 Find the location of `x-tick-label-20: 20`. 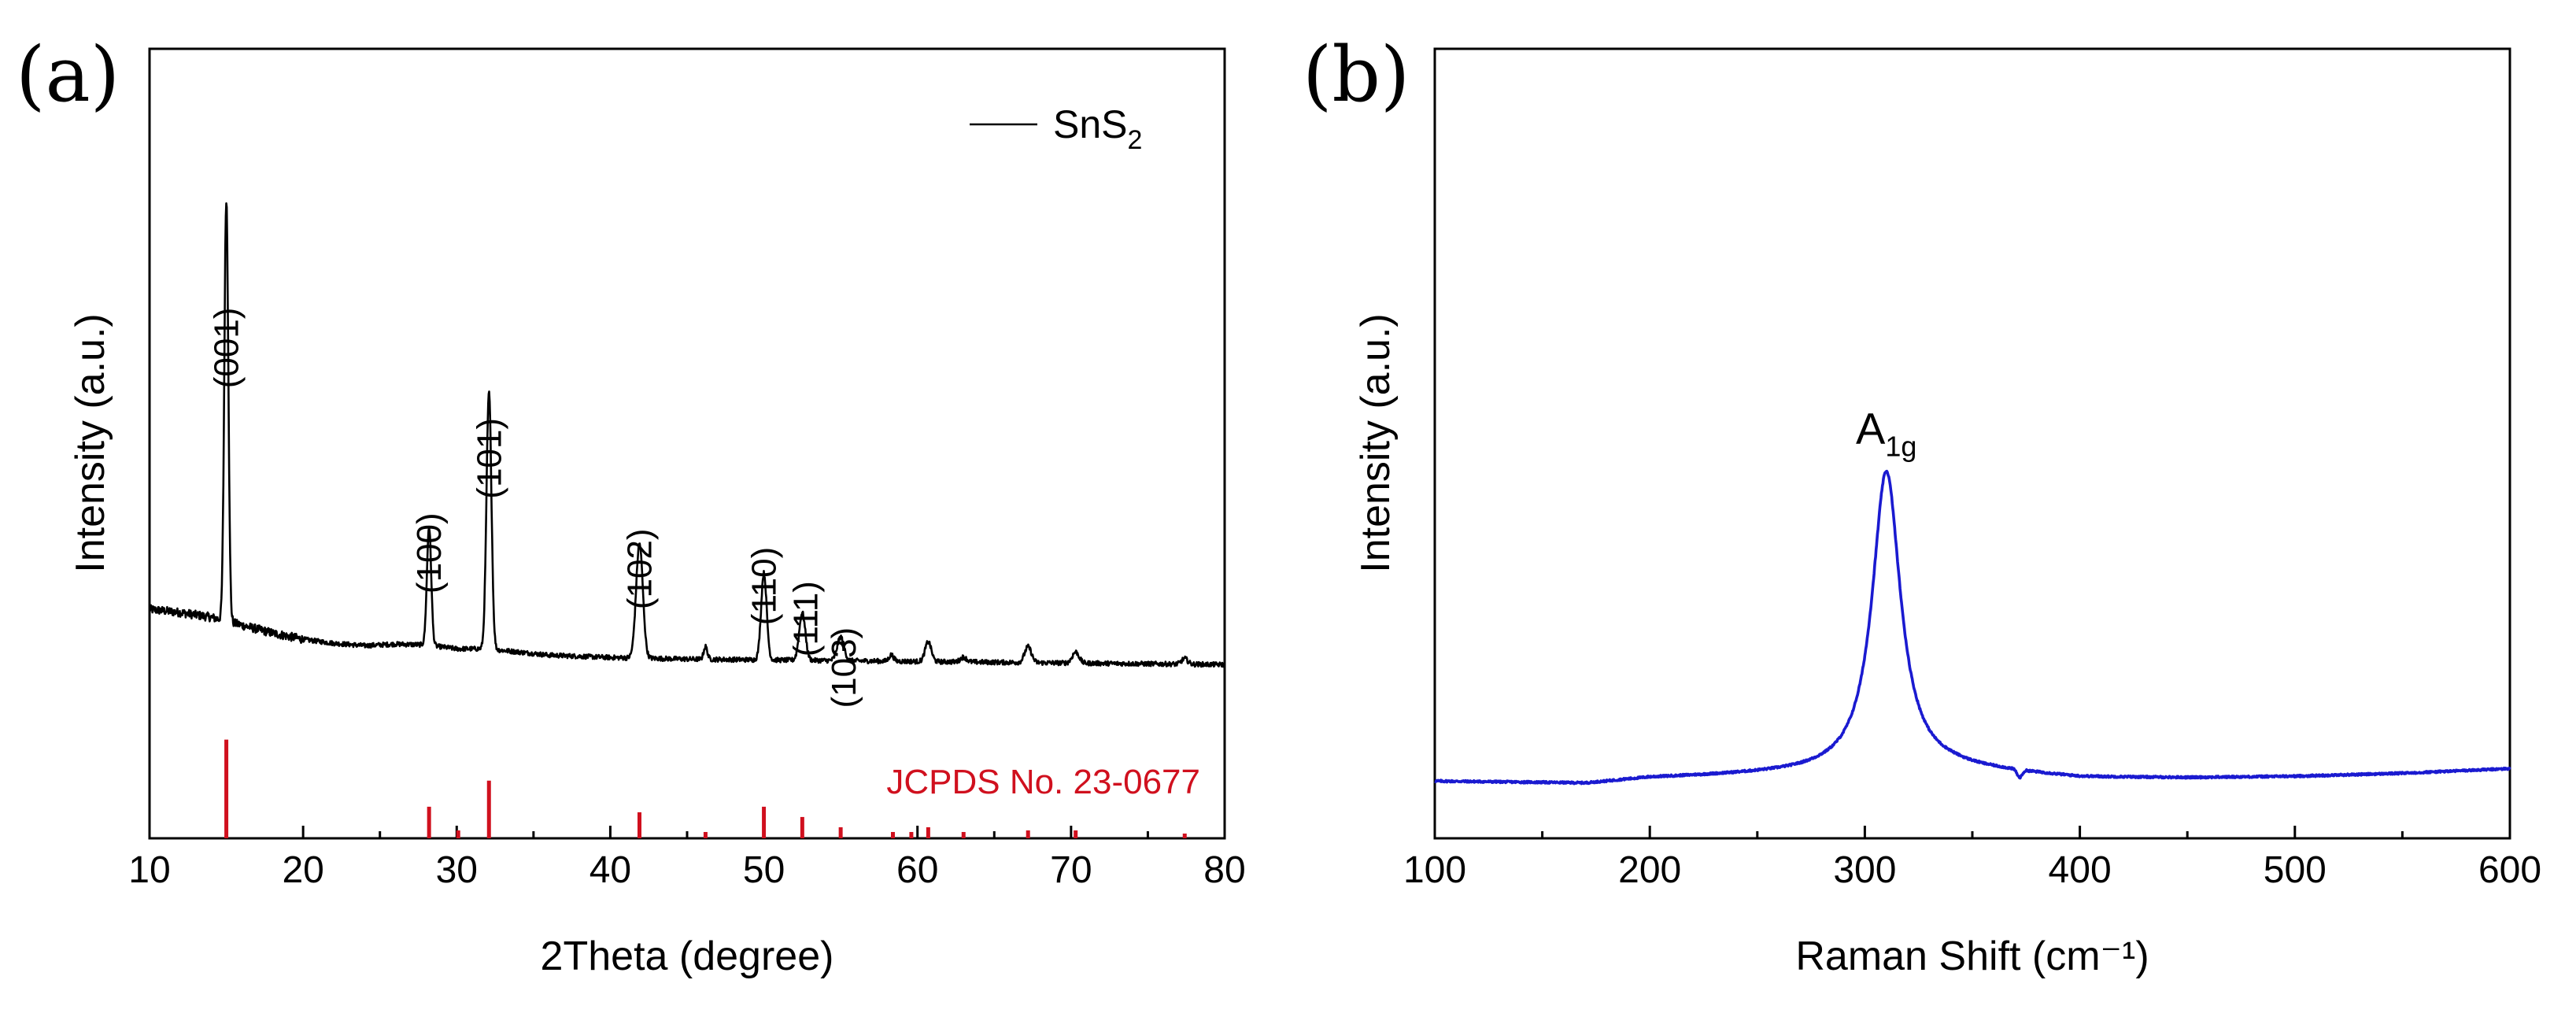

x-tick-label-20: 20 is located at coordinates (302, 870).